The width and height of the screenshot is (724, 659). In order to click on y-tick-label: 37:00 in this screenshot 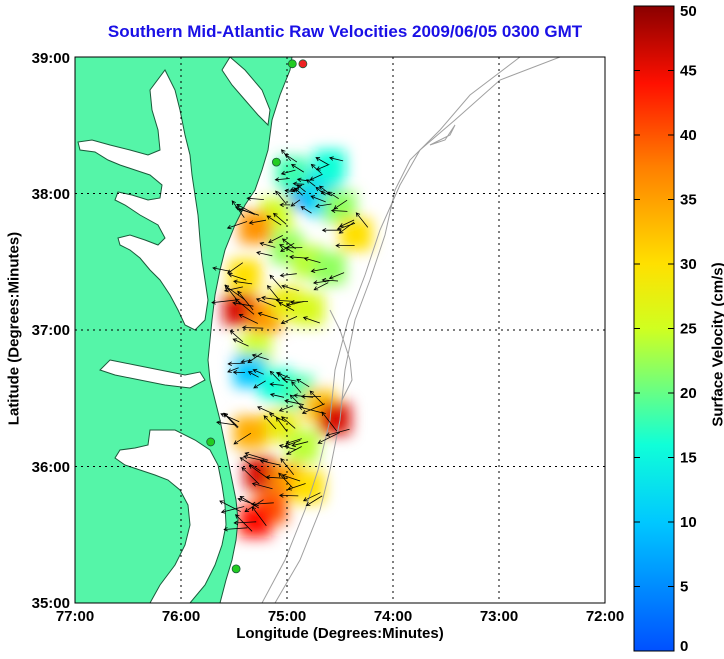, I will do `click(51, 330)`.